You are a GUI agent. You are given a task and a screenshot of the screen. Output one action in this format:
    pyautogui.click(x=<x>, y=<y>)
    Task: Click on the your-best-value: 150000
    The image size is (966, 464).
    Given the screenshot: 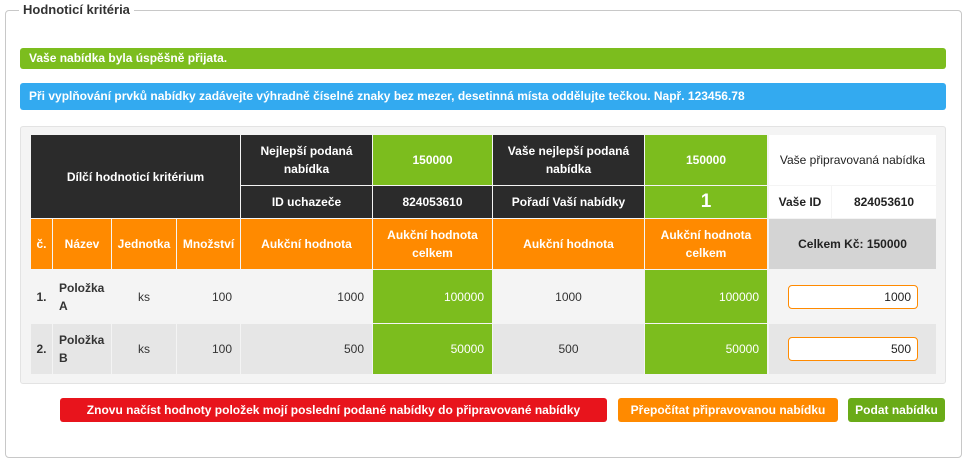 What is the action you would take?
    pyautogui.click(x=706, y=160)
    